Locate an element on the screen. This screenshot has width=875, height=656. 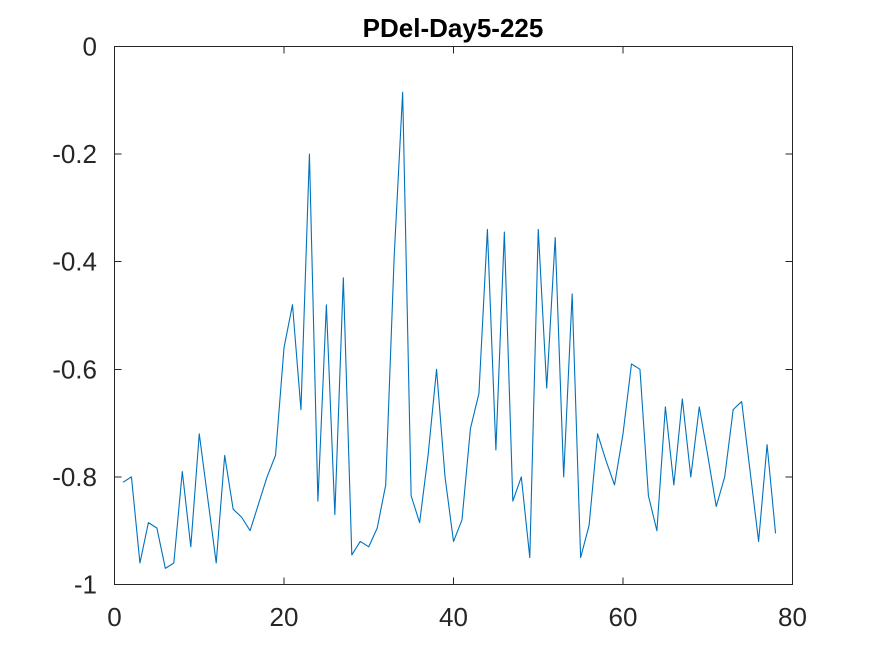
y-tick-label: -1 is located at coordinates (85, 585).